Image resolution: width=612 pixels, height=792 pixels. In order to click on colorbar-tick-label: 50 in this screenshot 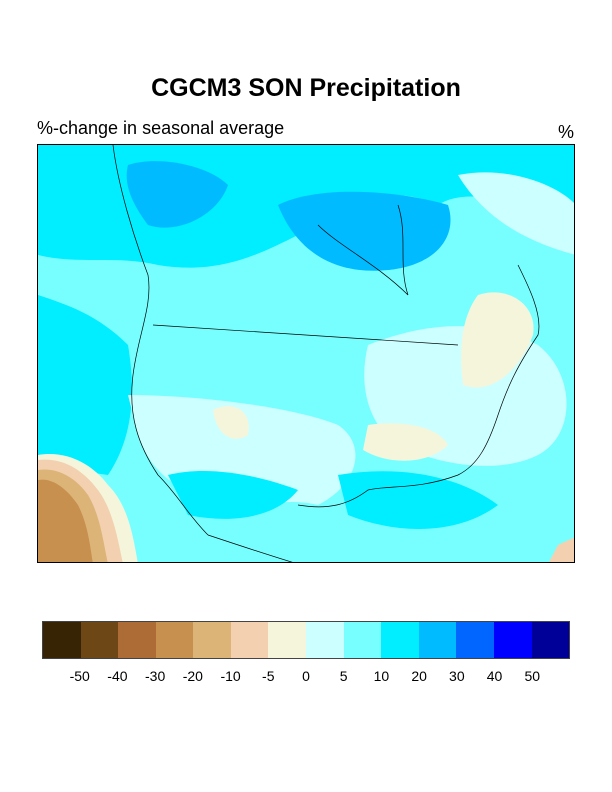, I will do `click(532, 676)`.